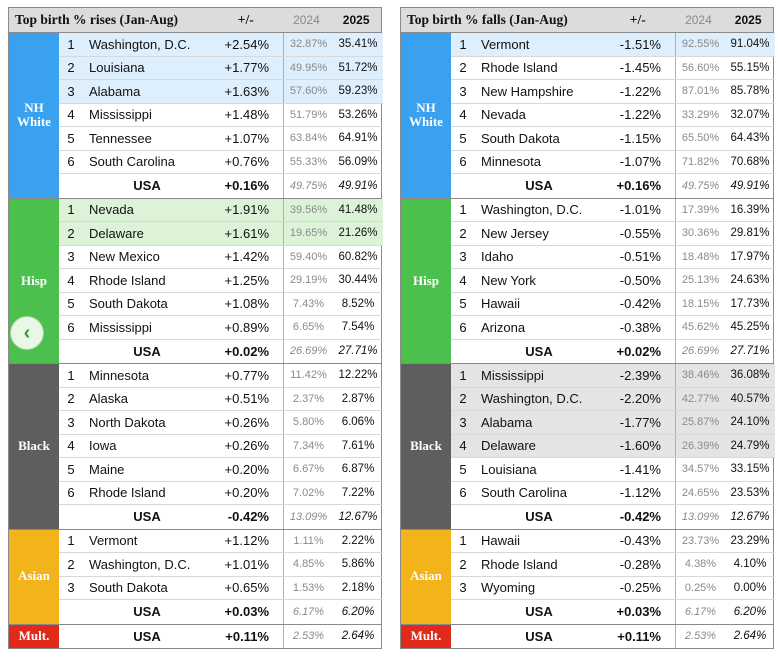 Image resolution: width=778 pixels, height=668 pixels. What do you see at coordinates (358, 636) in the screenshot?
I see `value-2025-cell: 2.64%` at bounding box center [358, 636].